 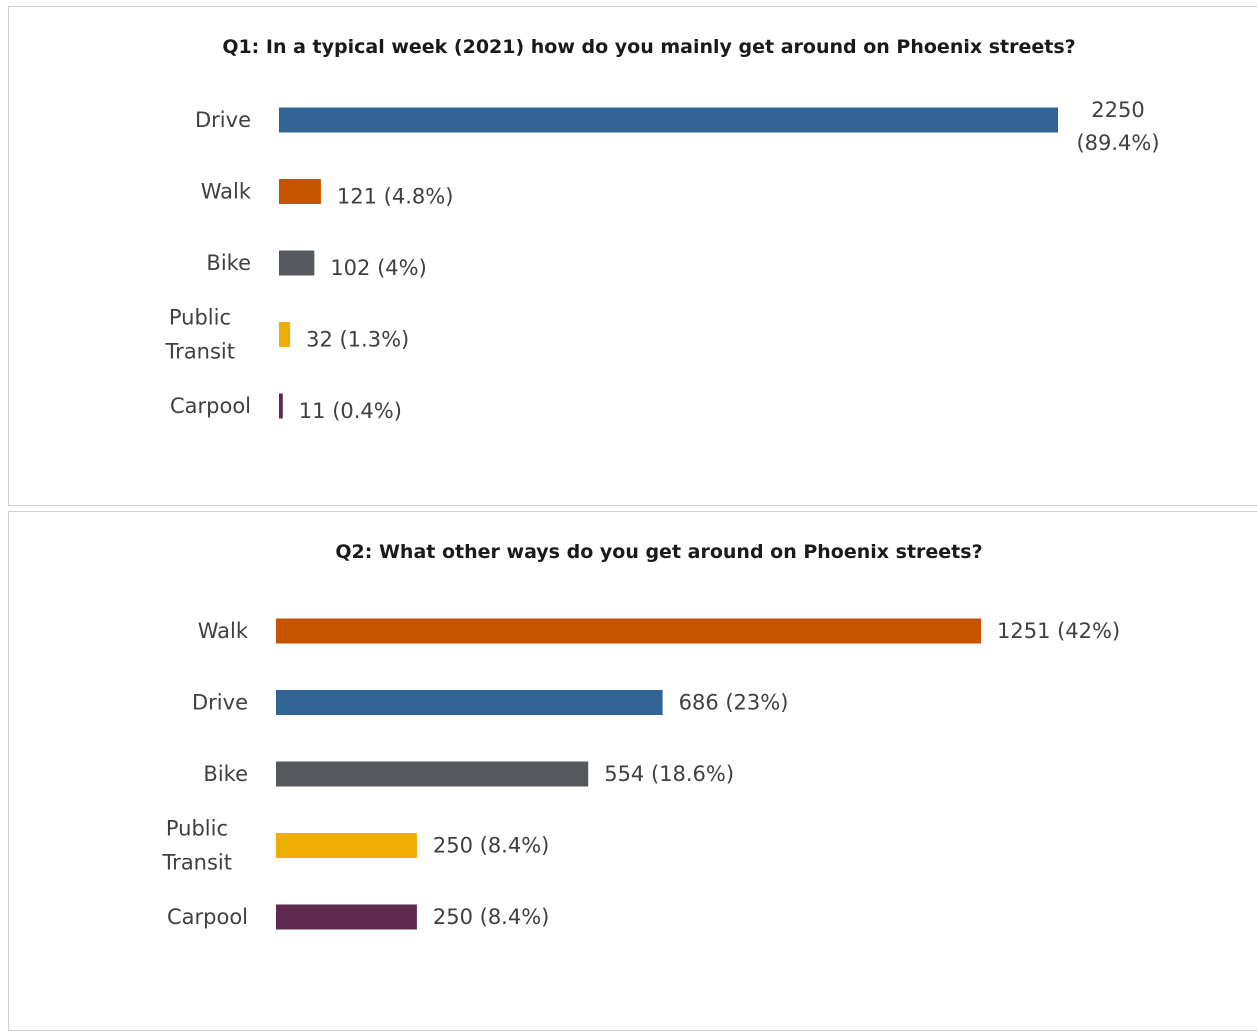 I want to click on value-label-public-transit: 250 (8.4%), so click(x=491, y=846).